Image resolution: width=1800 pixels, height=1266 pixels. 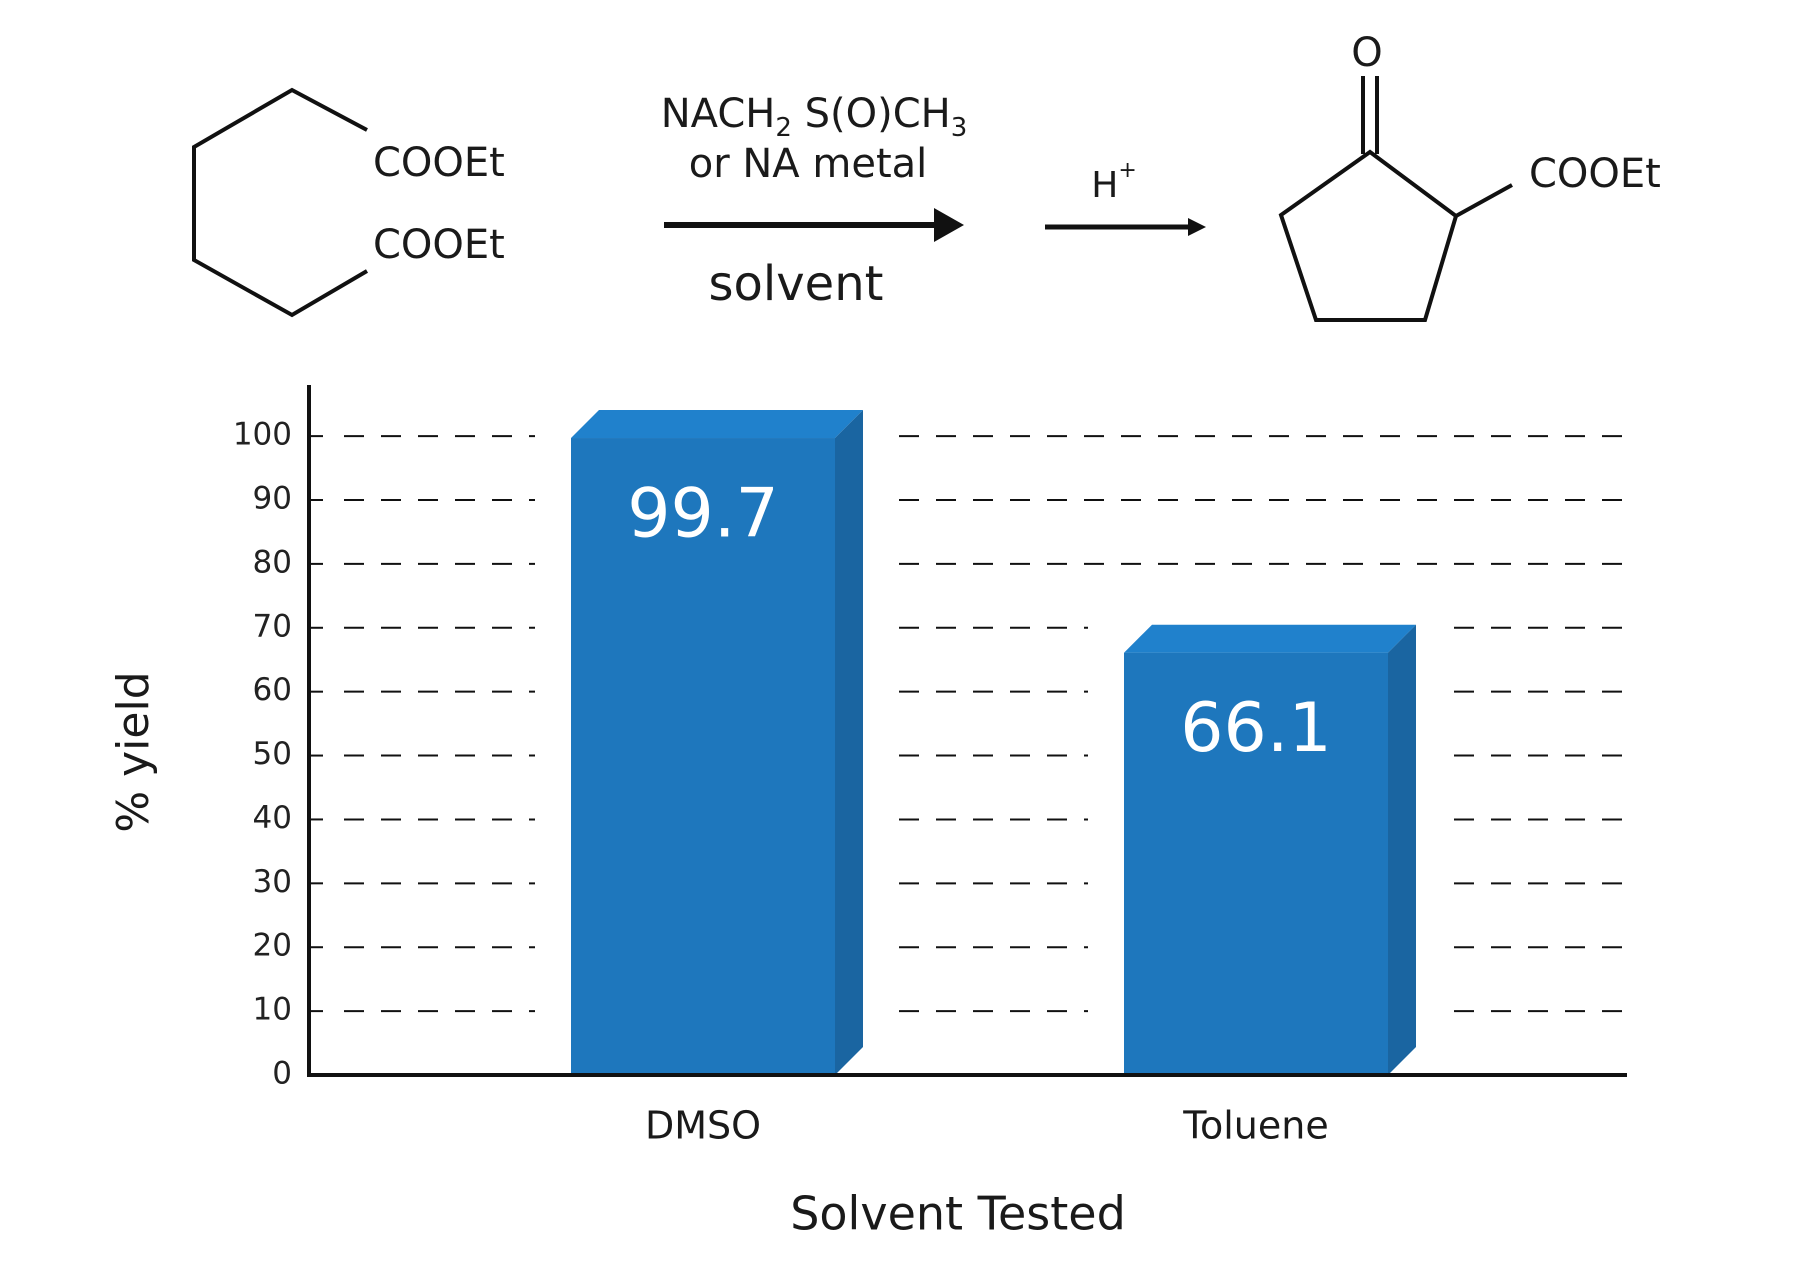 I want to click on product-ring, so click(x=1368, y=235).